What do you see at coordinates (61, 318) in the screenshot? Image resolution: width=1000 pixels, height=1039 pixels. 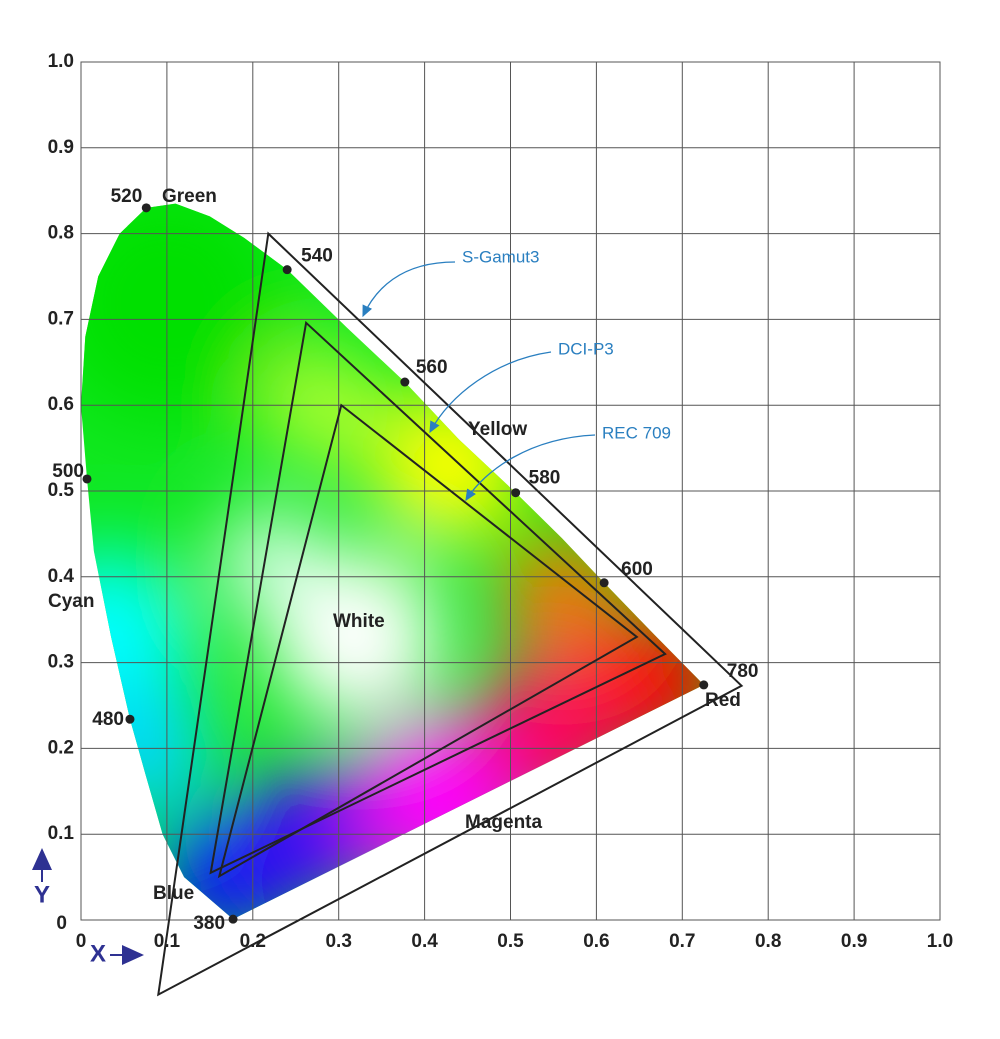 I see `y-tick-label: 0.7` at bounding box center [61, 318].